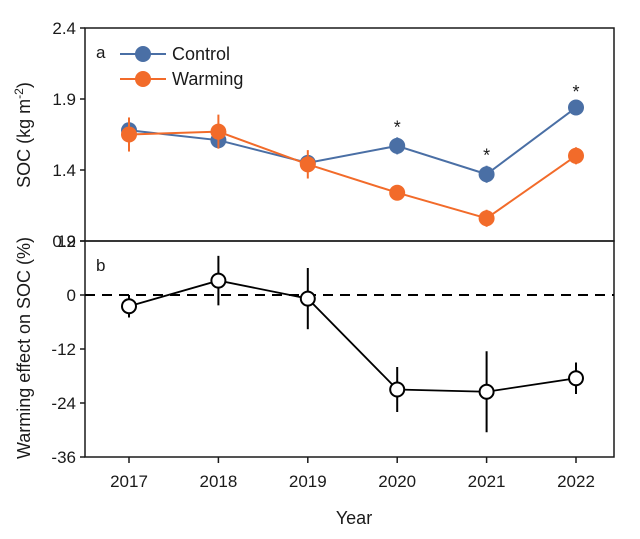  Describe the element at coordinates (19, 93) in the screenshot. I see `panel-a-y-axis-title-sup: -2` at that location.